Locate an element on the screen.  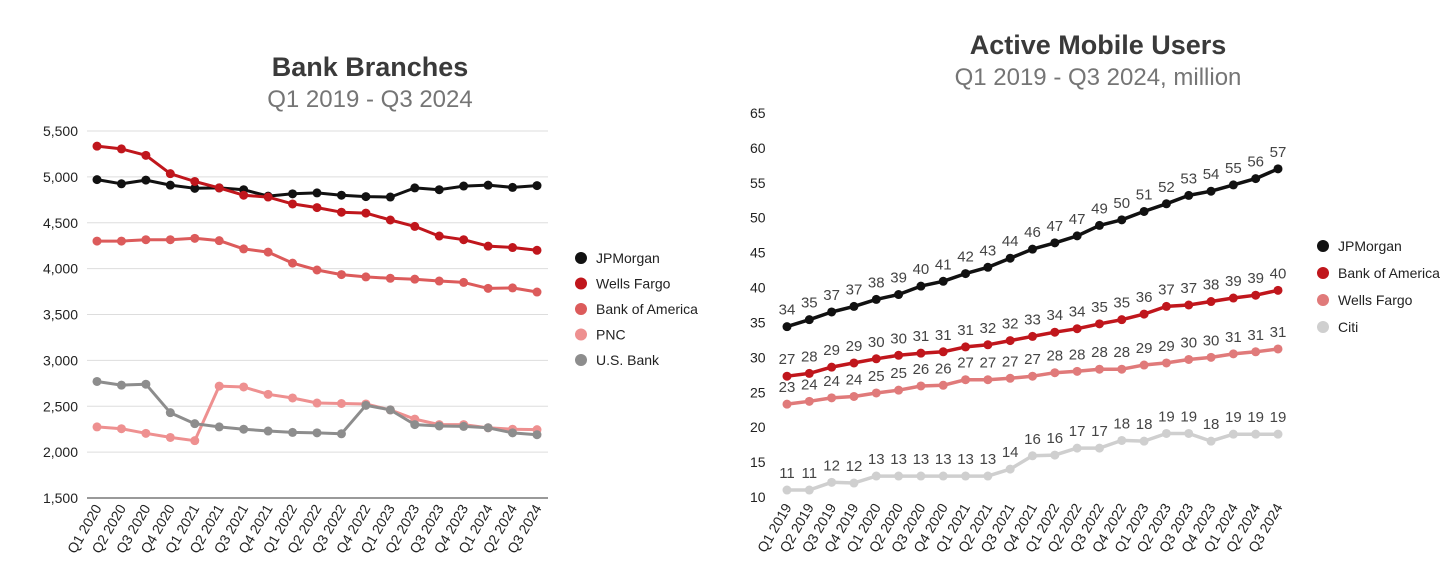
data-label: 33 is located at coordinates (1032, 319).